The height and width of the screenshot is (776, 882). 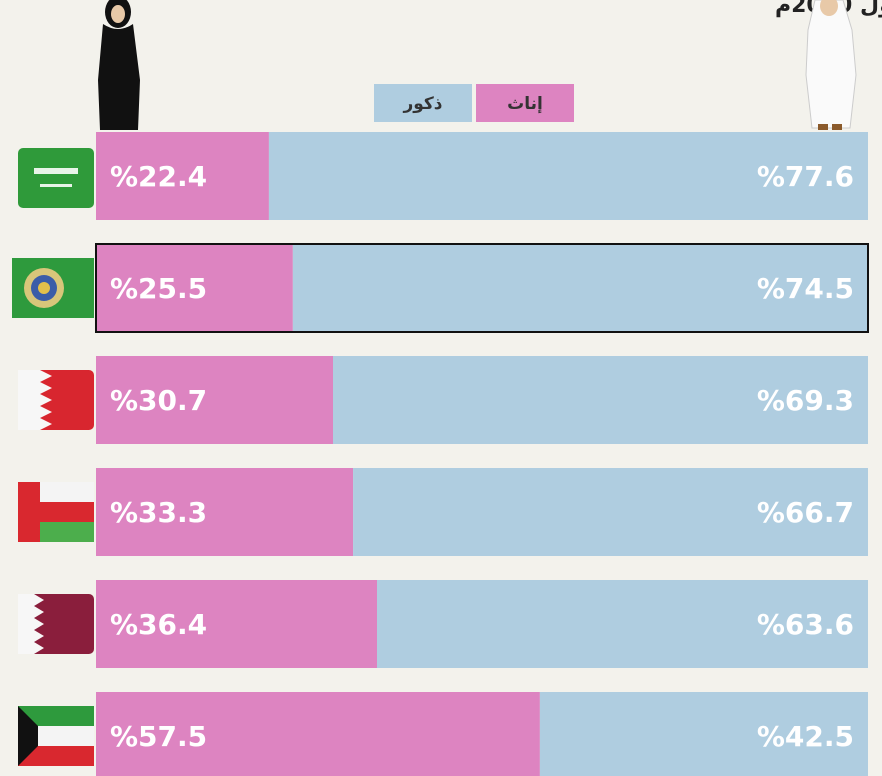 I want to click on flag-saudi, so click(x=56, y=178).